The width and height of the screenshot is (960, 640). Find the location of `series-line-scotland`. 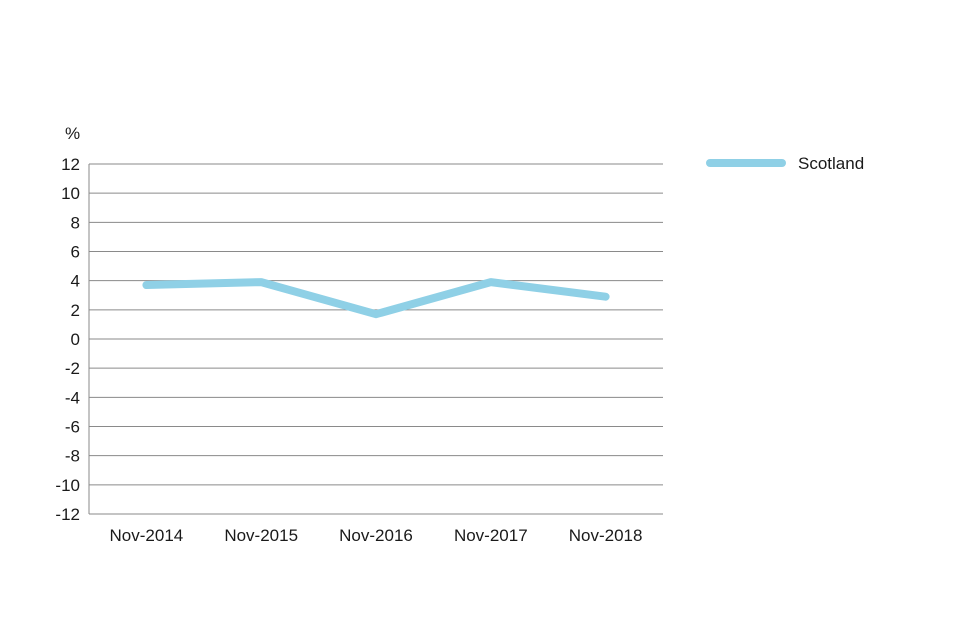

series-line-scotland is located at coordinates (376, 298).